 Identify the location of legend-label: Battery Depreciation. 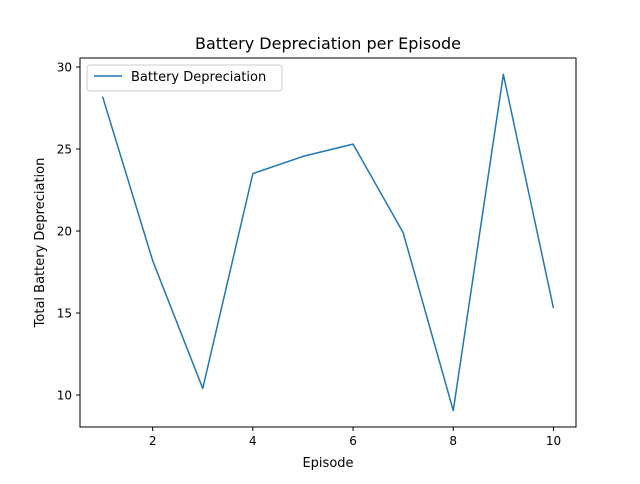
(198, 77).